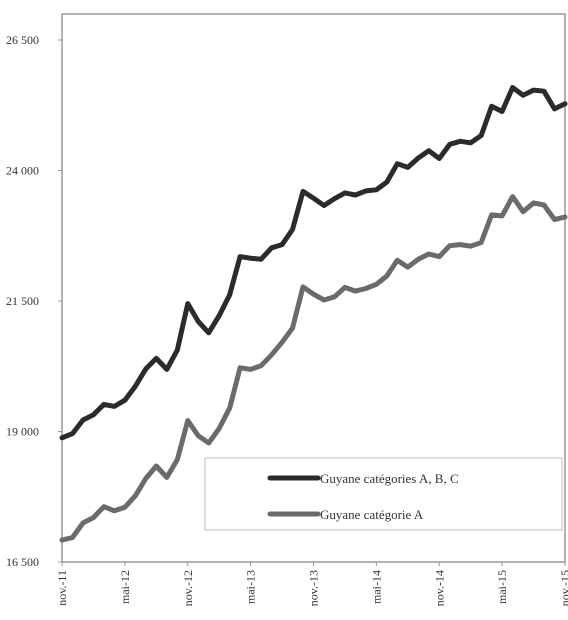 The height and width of the screenshot is (620, 568). Describe the element at coordinates (372, 514) in the screenshot. I see `legend-label-a: Guyane catégorie A` at that location.